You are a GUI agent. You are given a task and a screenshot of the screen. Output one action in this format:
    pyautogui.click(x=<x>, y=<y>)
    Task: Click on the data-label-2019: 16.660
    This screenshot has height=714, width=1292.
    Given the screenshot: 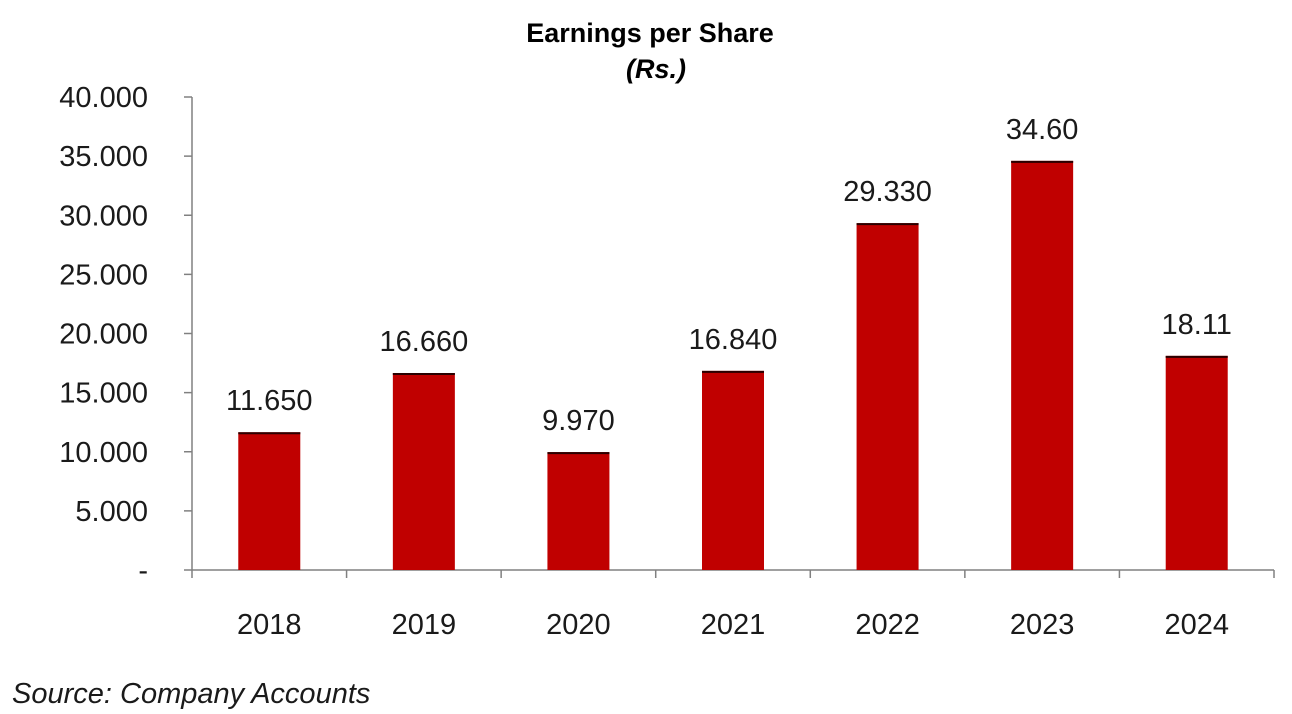 What is the action you would take?
    pyautogui.click(x=424, y=342)
    